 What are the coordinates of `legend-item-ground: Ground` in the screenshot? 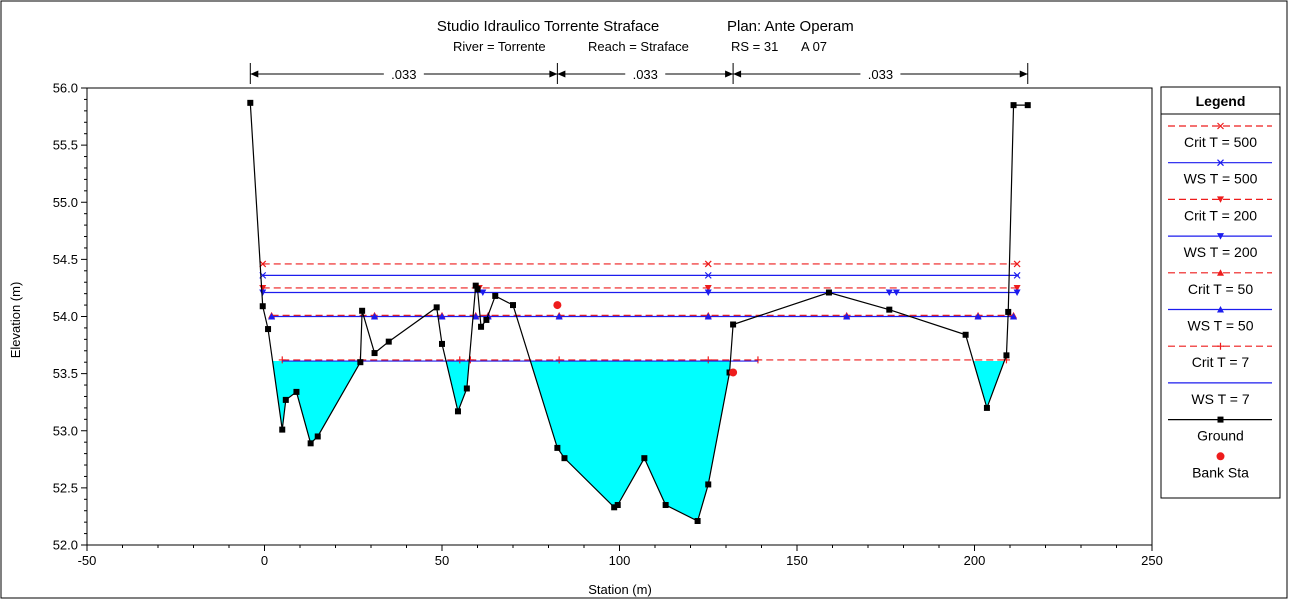 It's located at (1220, 430).